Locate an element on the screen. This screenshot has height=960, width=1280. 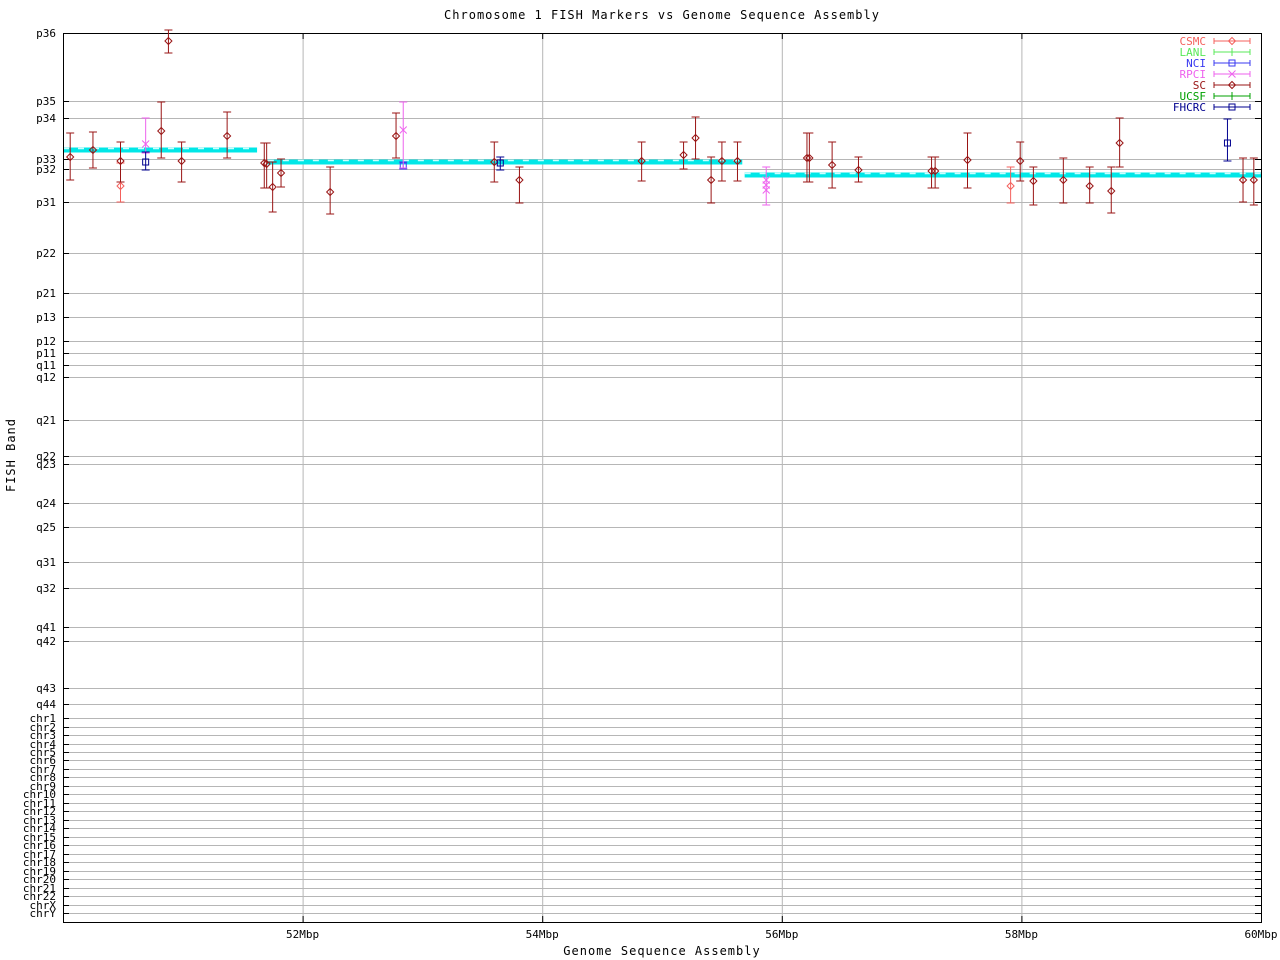
legend-label: LANL is located at coordinates (1193, 52).